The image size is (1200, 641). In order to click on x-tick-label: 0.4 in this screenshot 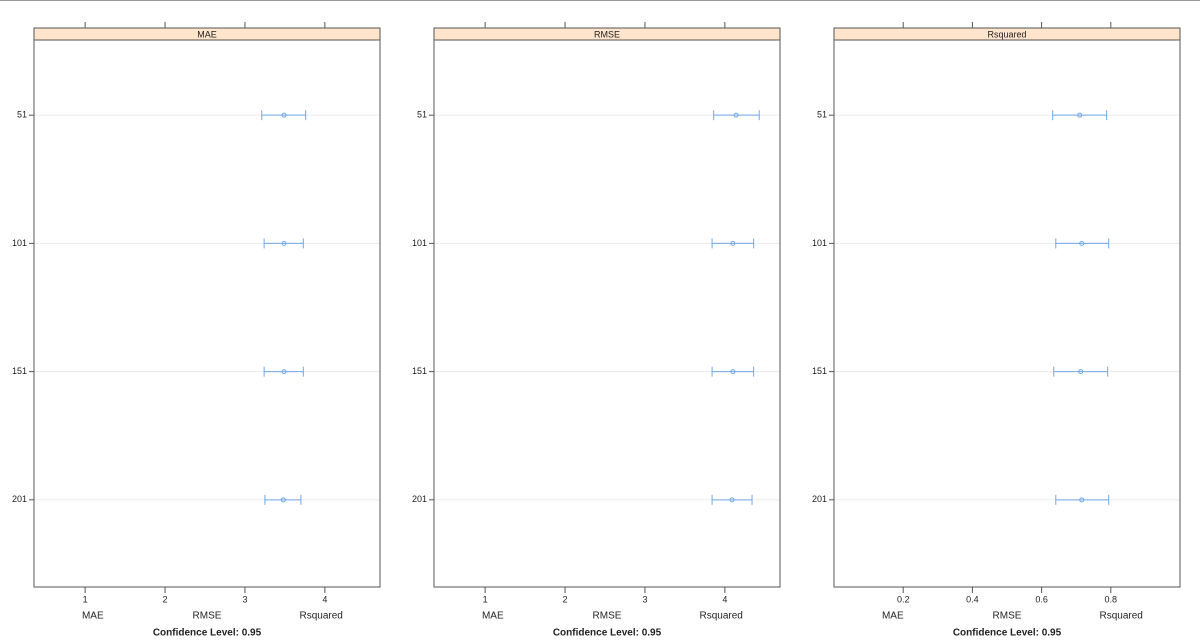, I will do `click(972, 599)`.